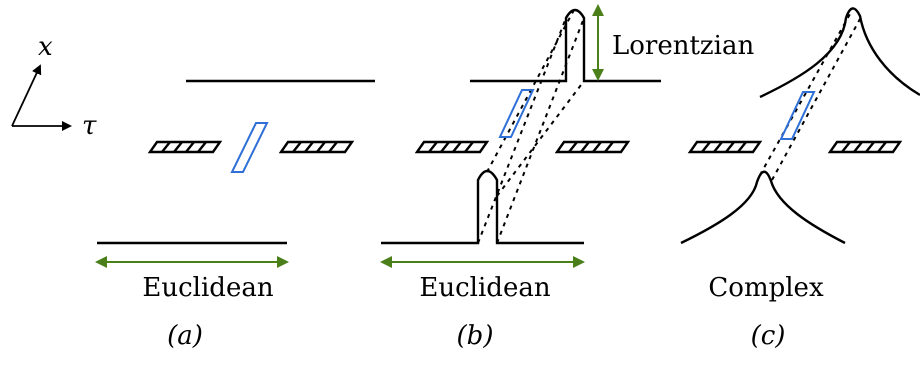 The height and width of the screenshot is (366, 920). Describe the element at coordinates (766, 288) in the screenshot. I see `regime-label-c: Complex` at that location.